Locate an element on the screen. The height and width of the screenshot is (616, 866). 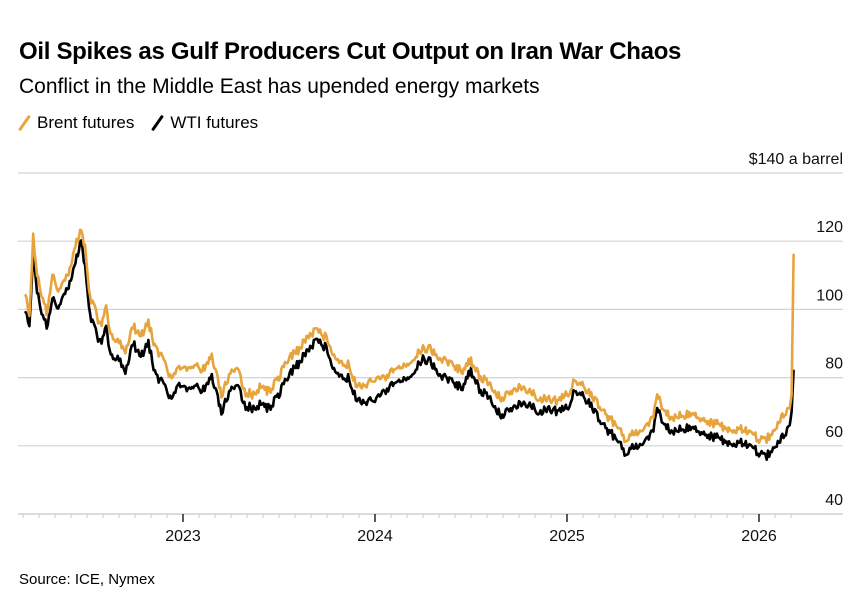
x-axis: 2023 2024 2025 2026 is located at coordinates (430, 529).